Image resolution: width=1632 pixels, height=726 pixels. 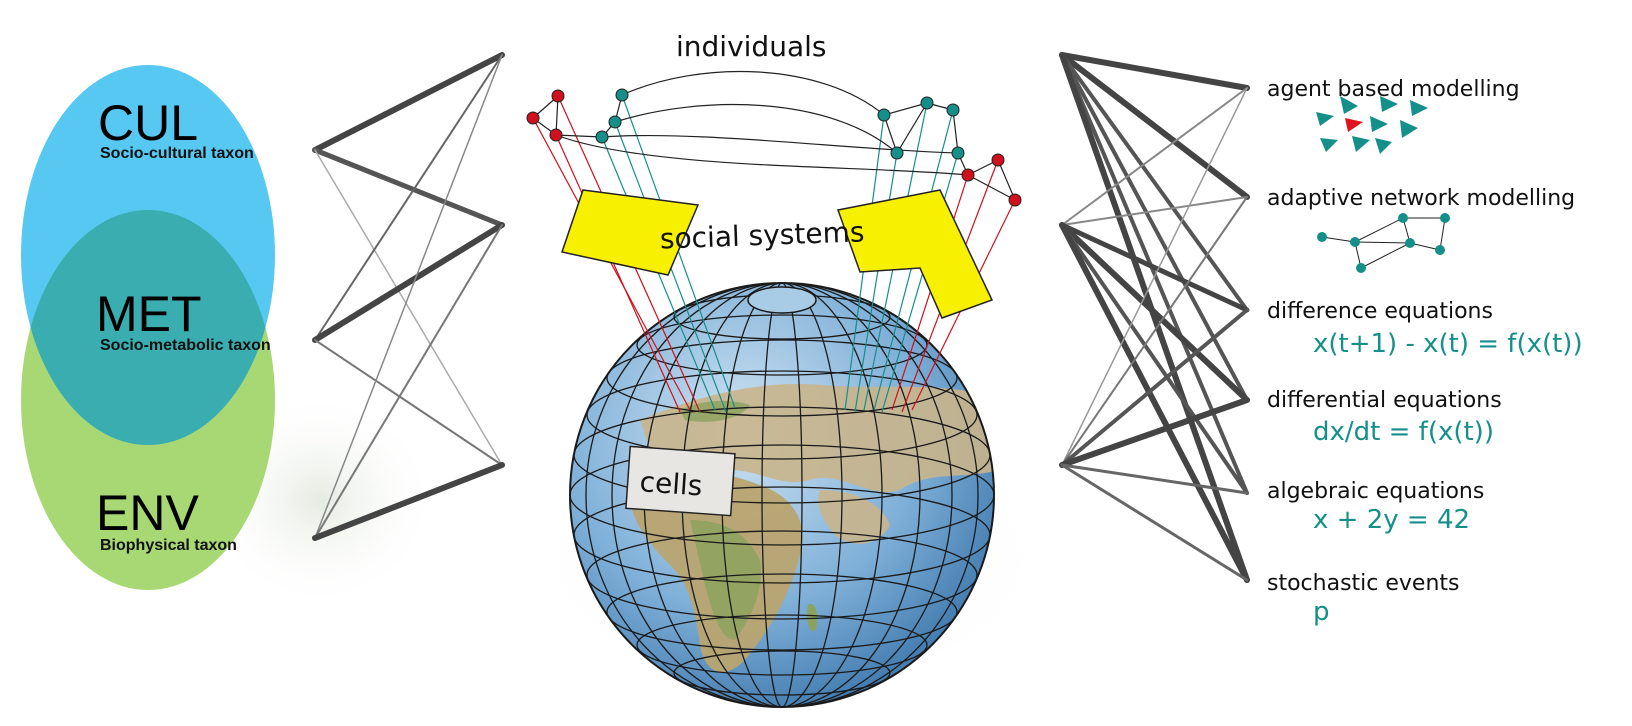 I want to click on globe-pole, so click(x=782, y=300).